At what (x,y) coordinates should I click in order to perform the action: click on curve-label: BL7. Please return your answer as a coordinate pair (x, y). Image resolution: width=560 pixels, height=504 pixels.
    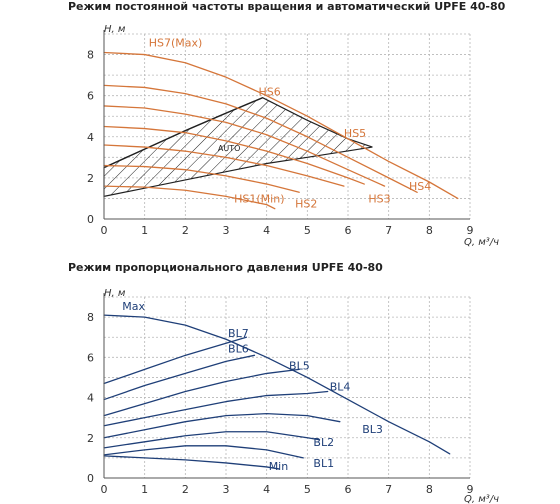
    Looking at the image, I should click on (238, 333).